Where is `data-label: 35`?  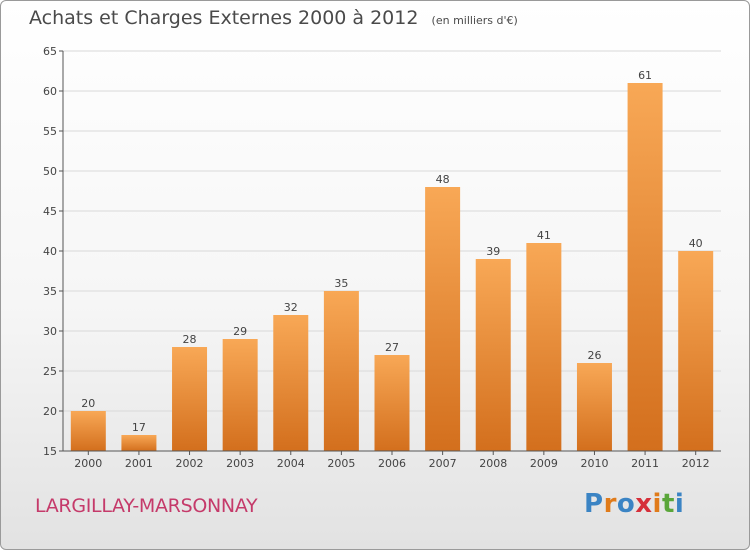 data-label: 35 is located at coordinates (341, 283).